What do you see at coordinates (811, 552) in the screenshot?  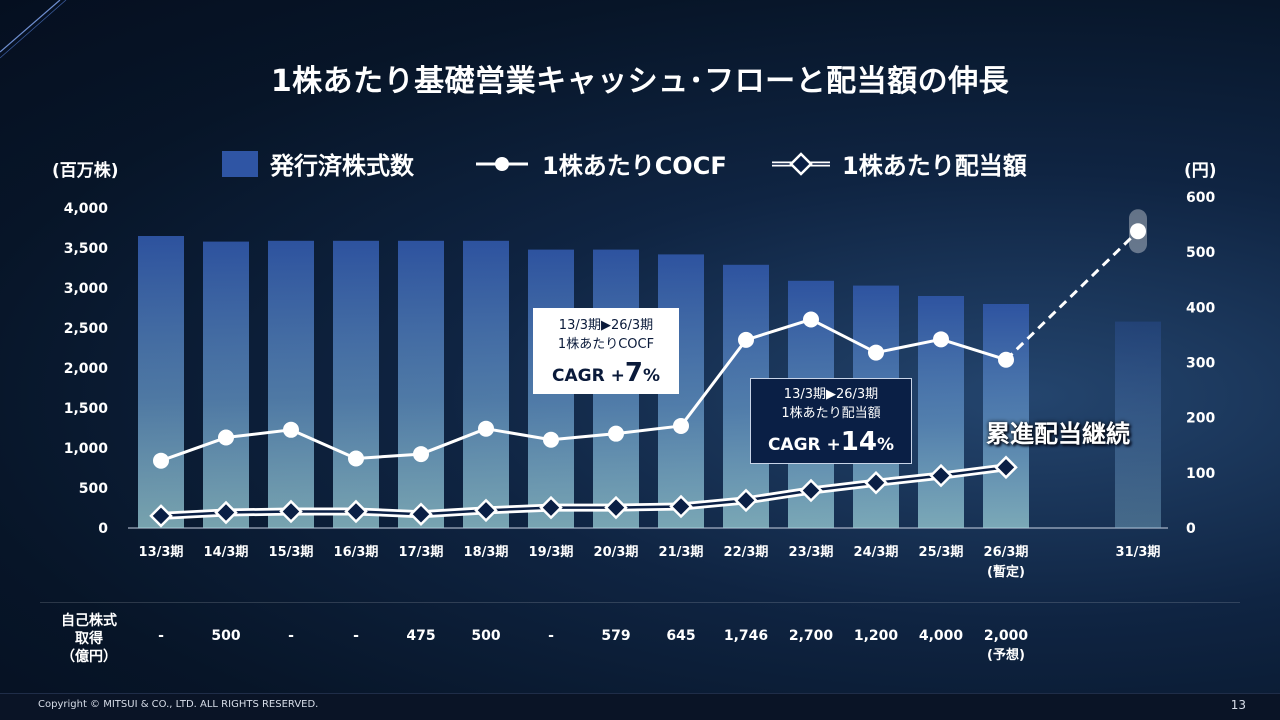 I see `category-label: 23/3期` at bounding box center [811, 552].